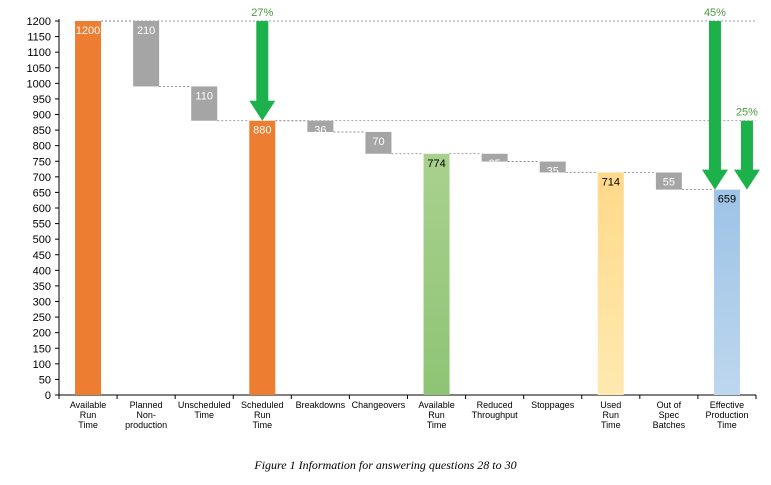 The image size is (771, 485). I want to click on y-tick-label: 1100, so click(39, 53).